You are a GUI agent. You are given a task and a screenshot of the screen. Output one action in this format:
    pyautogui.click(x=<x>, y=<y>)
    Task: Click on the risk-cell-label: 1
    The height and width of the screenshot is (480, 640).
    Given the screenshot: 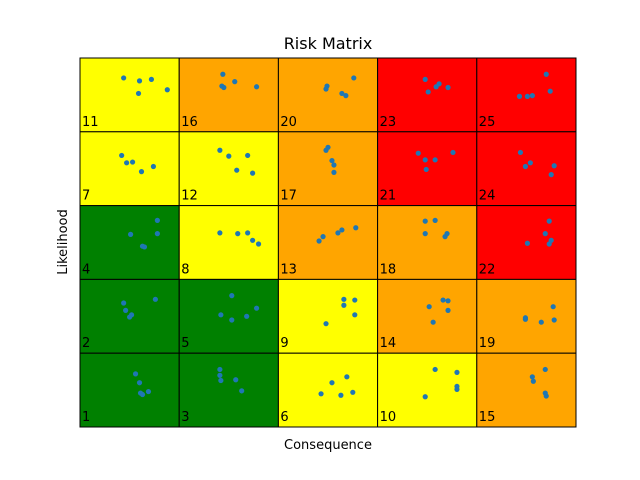 What is the action you would take?
    pyautogui.click(x=86, y=417)
    